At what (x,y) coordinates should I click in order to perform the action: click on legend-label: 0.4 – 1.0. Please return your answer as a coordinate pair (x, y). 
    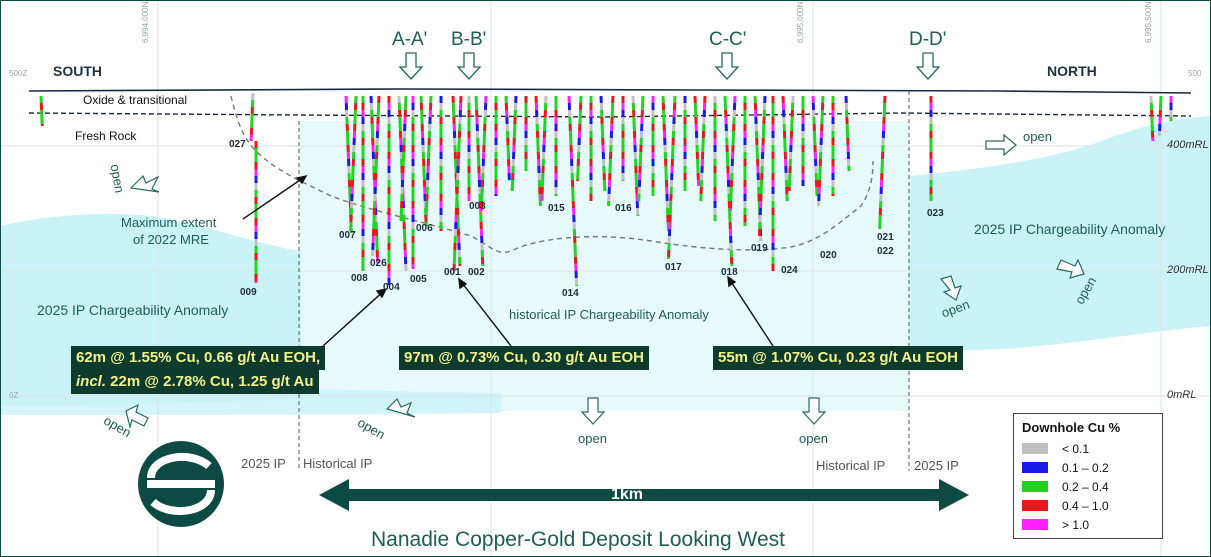
    Looking at the image, I should click on (1085, 505).